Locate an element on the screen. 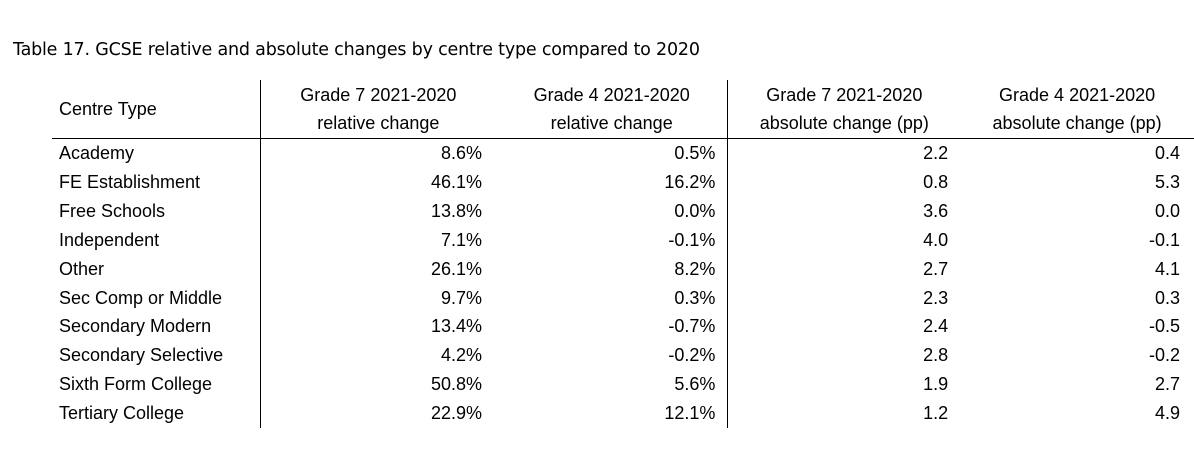 This screenshot has width=1194, height=449. cell-grade7-relative: 13.8% is located at coordinates (456, 210).